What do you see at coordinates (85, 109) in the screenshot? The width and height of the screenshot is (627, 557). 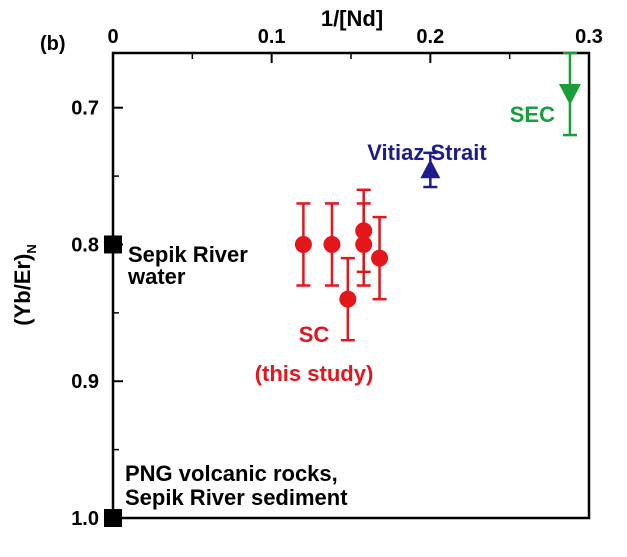 I see `y-tick-label: 0.7` at bounding box center [85, 109].